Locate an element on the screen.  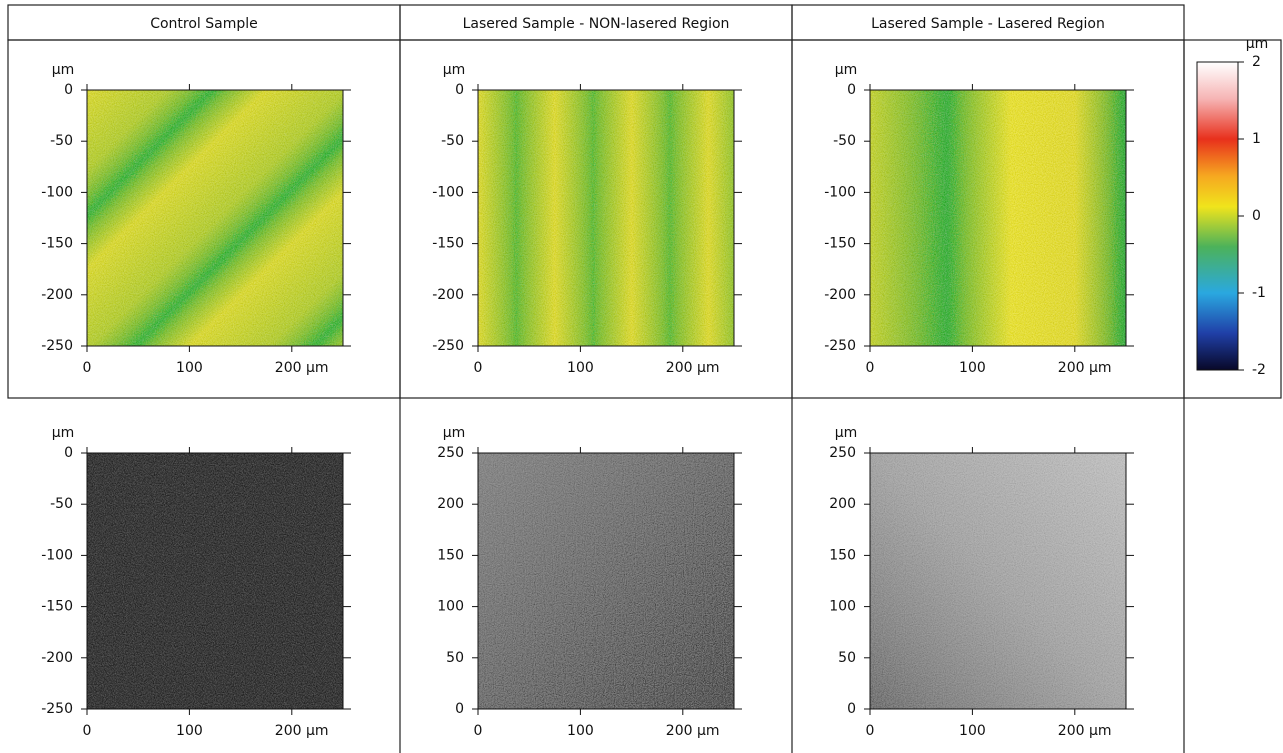
colorbar-tick-label: 1 is located at coordinates (1256, 139).